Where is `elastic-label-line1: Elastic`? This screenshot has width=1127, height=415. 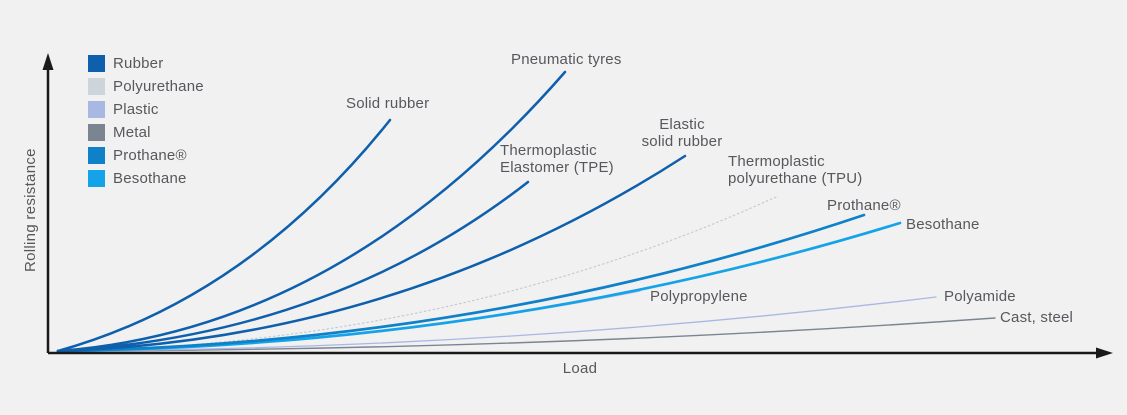 elastic-label-line1: Elastic is located at coordinates (682, 124).